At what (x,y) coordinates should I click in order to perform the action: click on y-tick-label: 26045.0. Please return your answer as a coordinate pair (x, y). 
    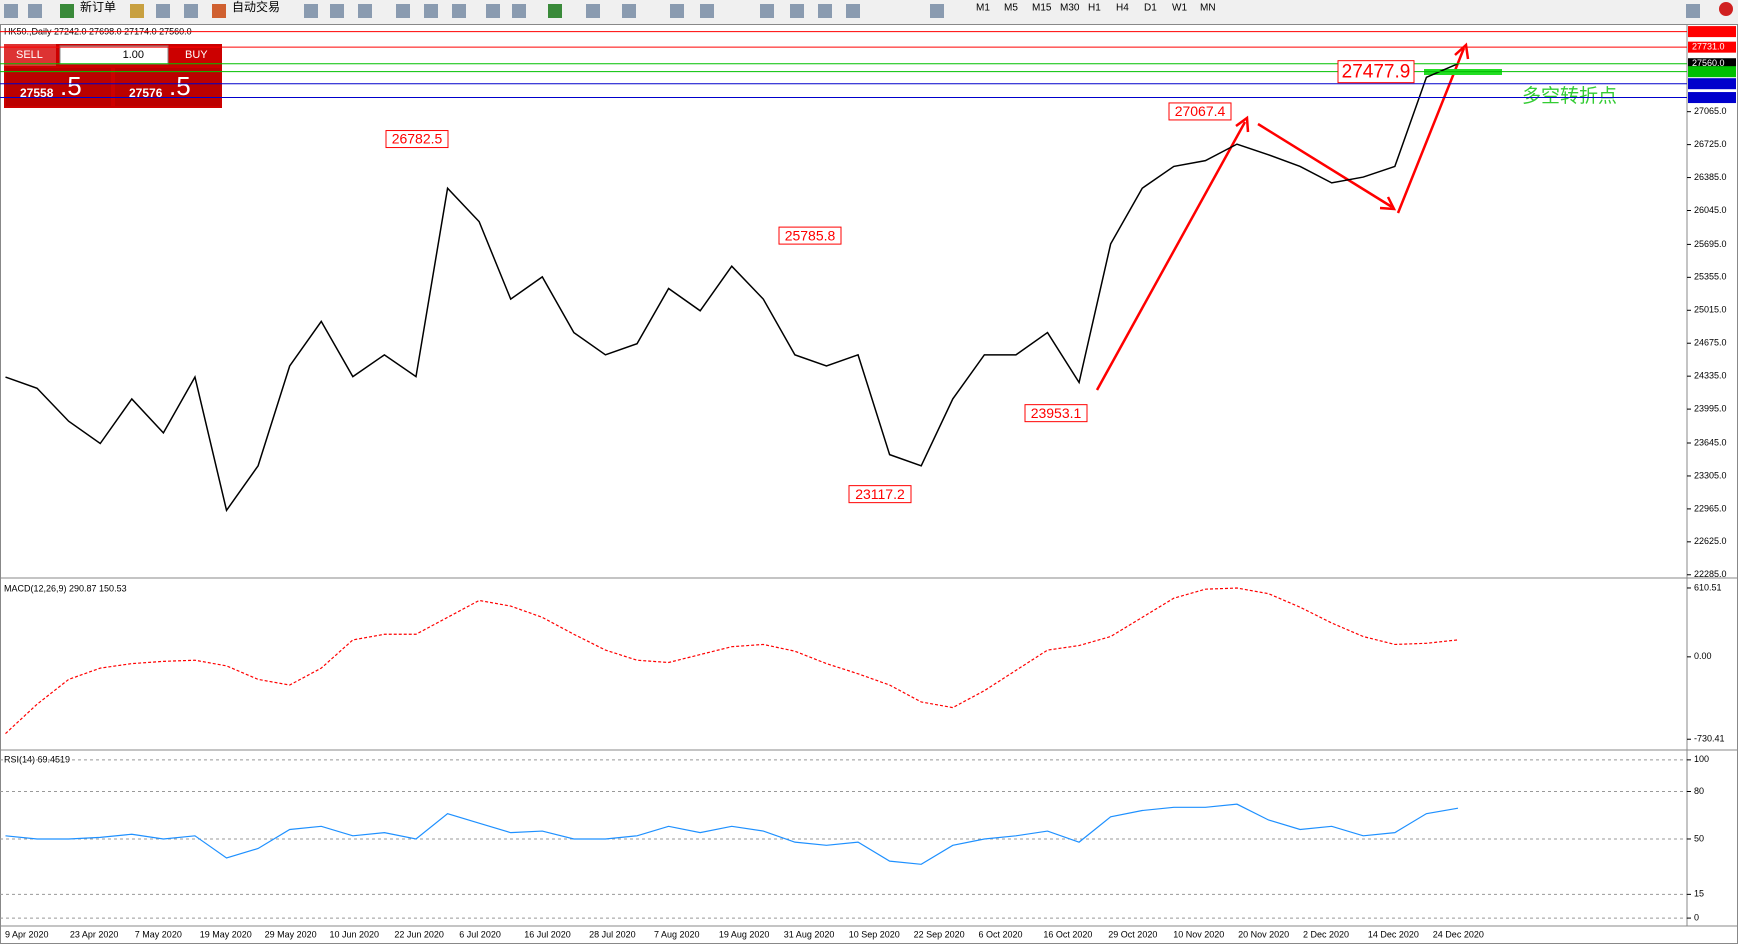
    Looking at the image, I should click on (1710, 210).